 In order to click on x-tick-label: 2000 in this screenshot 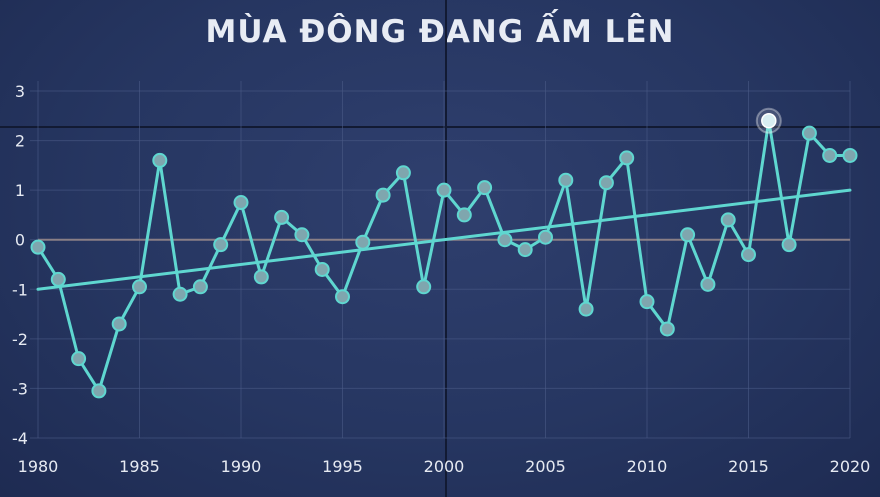, I will do `click(444, 466)`.